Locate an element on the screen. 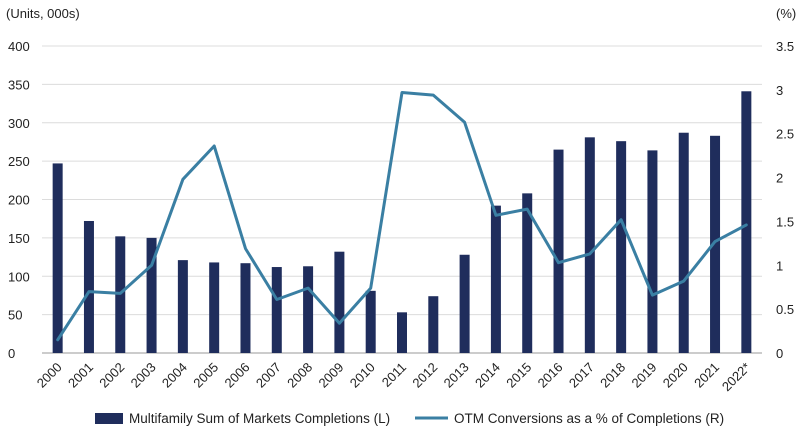 This screenshot has height=445, width=800. x-tick-label: 2015 is located at coordinates (518, 375).